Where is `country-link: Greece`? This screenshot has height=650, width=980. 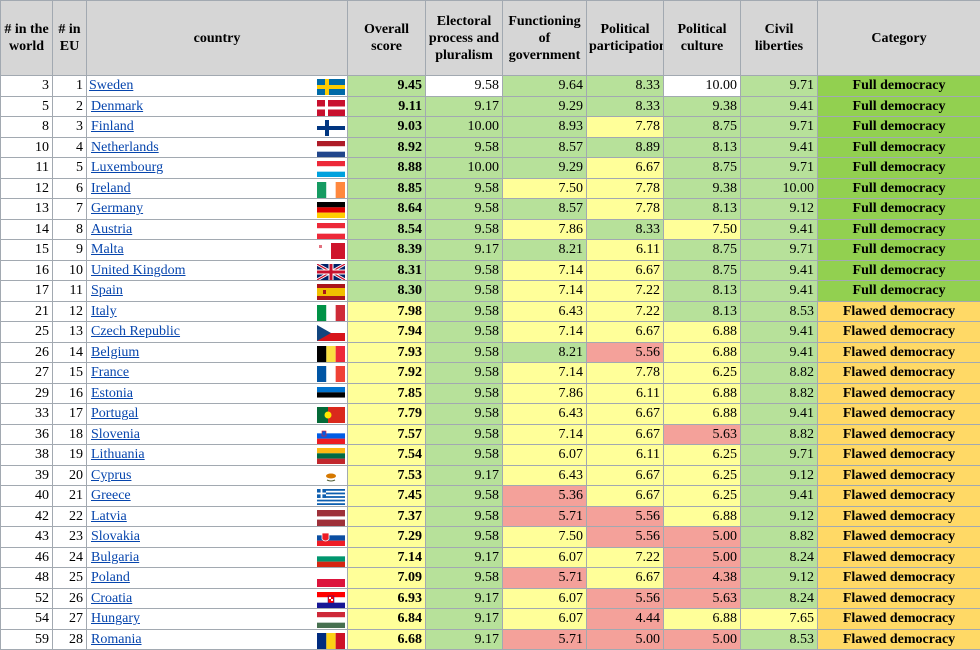
country-link: Greece is located at coordinates (111, 495).